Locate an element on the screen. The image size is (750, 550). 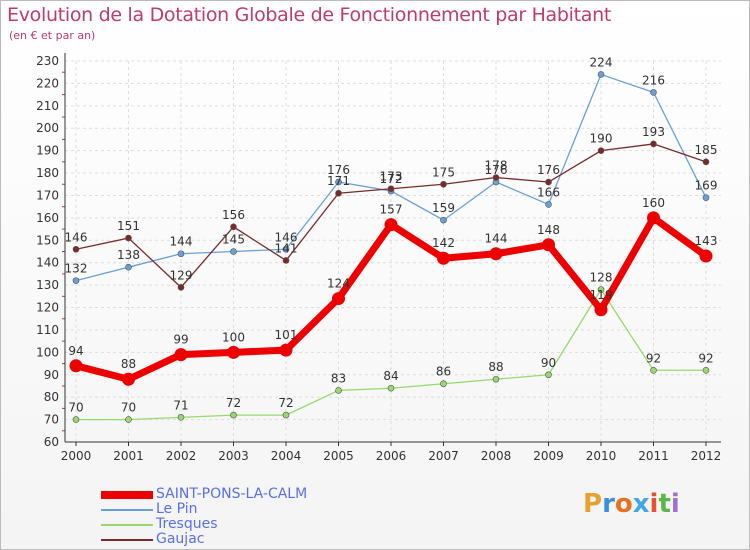
data-label: 86 is located at coordinates (443, 372).